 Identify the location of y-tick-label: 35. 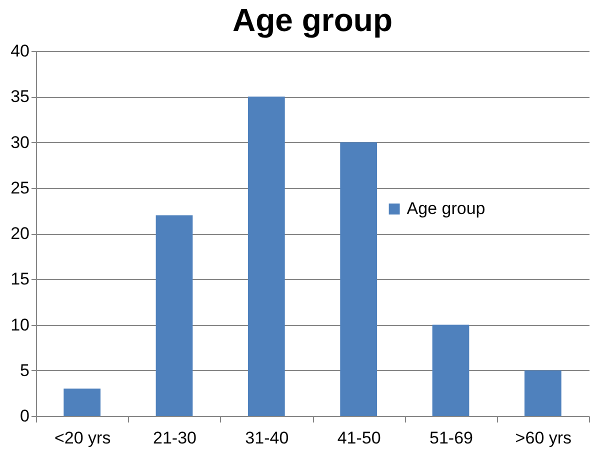
(20, 96).